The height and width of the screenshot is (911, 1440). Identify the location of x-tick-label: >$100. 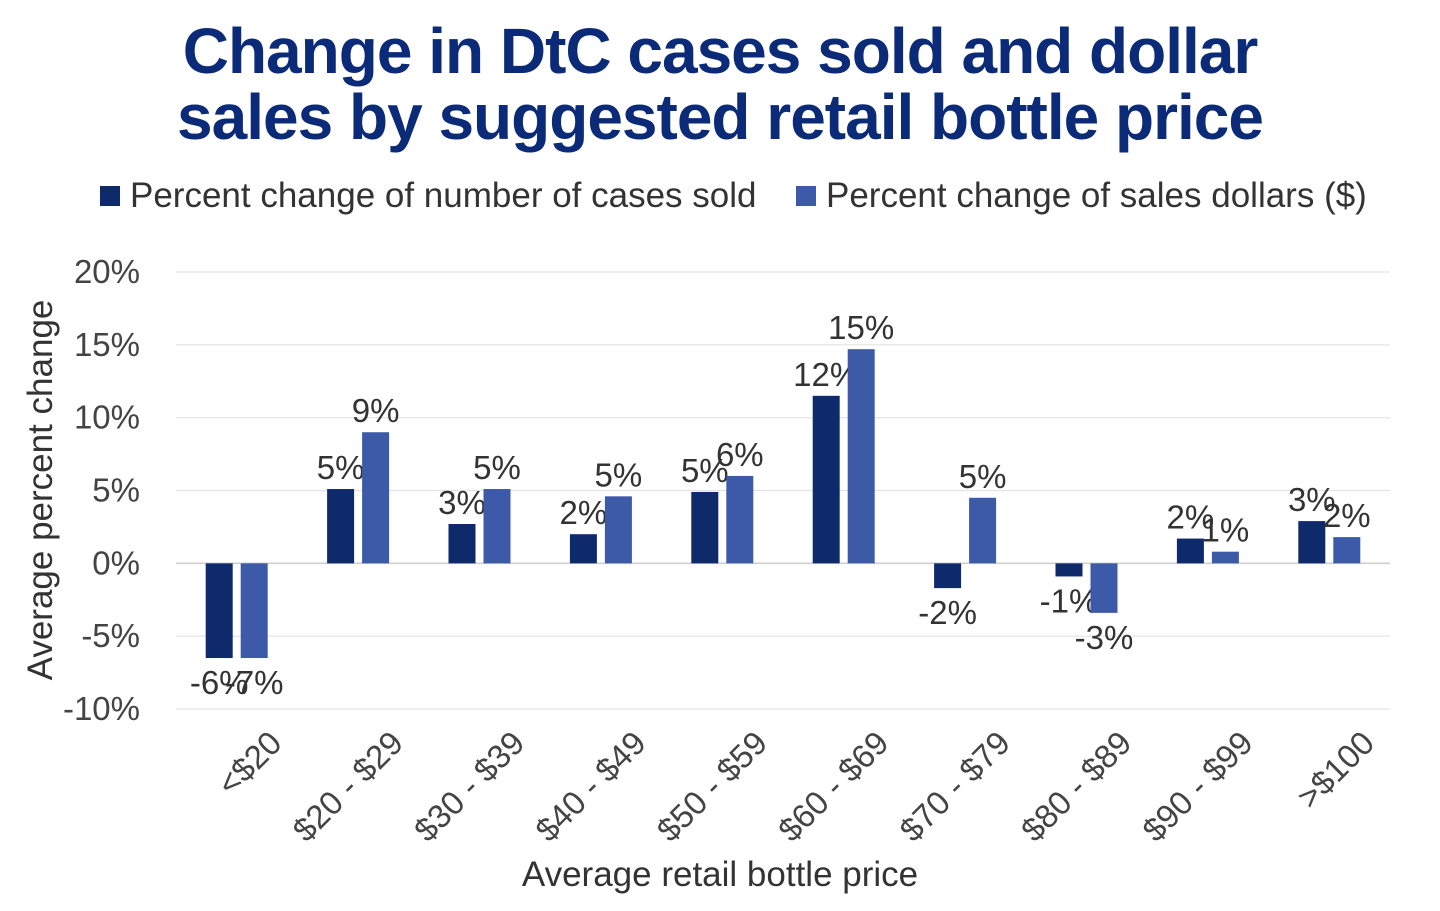
(1336, 770).